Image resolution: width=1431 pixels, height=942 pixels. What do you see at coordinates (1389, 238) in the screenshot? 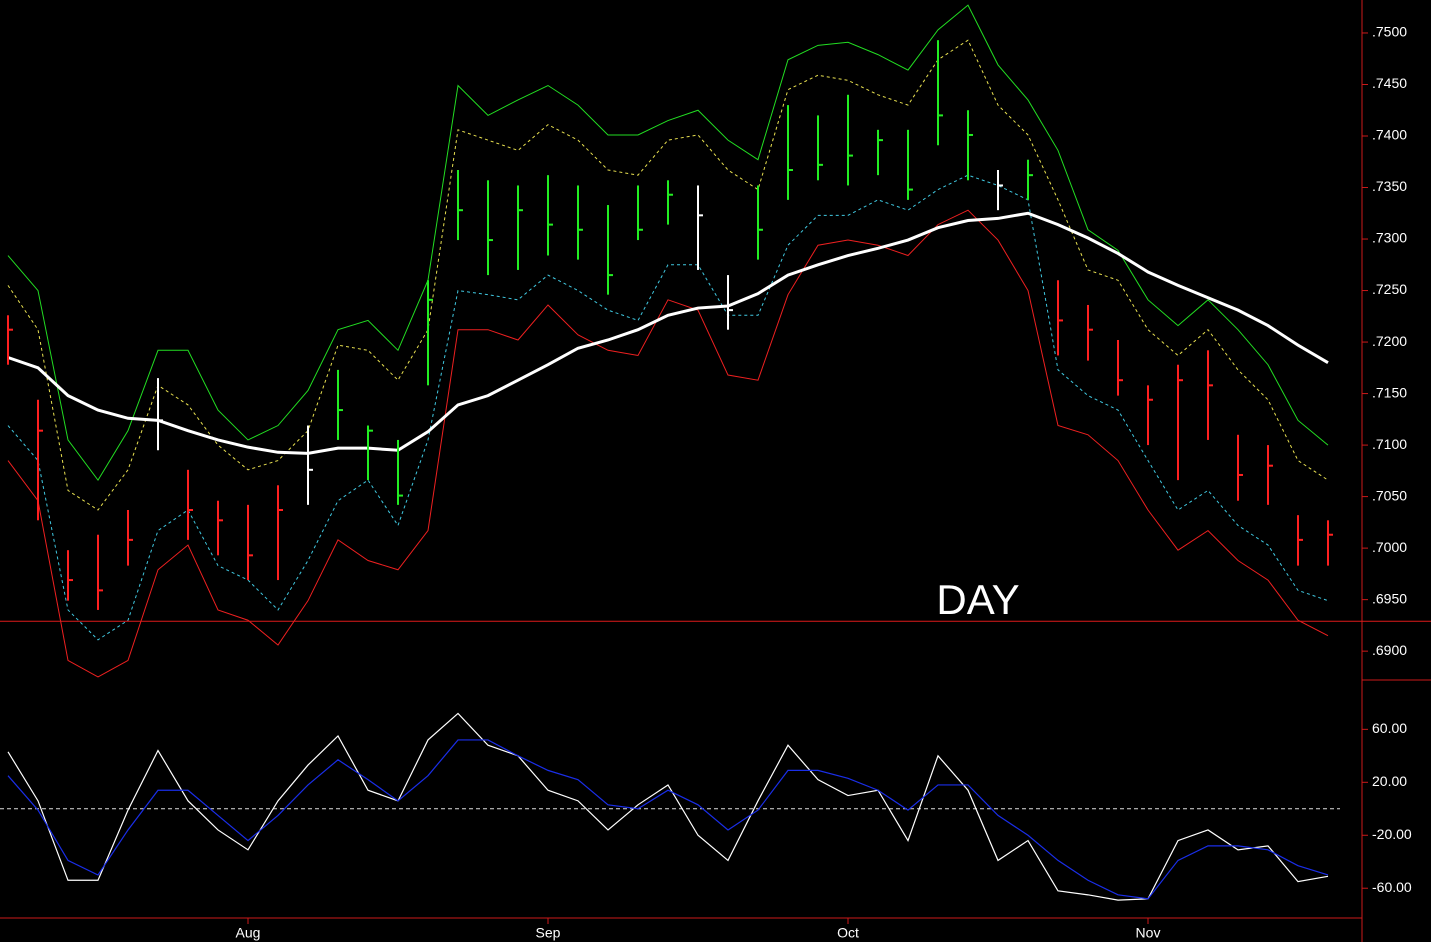
I see `y-tick-label: .7300` at bounding box center [1389, 238].